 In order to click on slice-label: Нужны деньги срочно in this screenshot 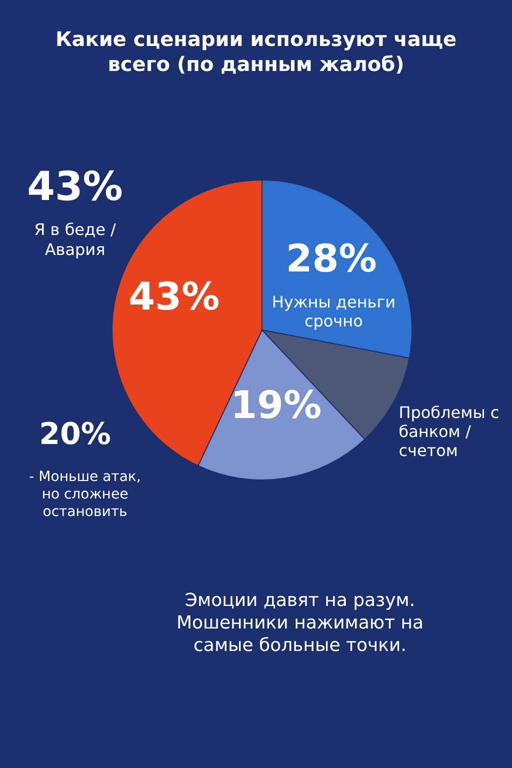, I will do `click(334, 311)`.